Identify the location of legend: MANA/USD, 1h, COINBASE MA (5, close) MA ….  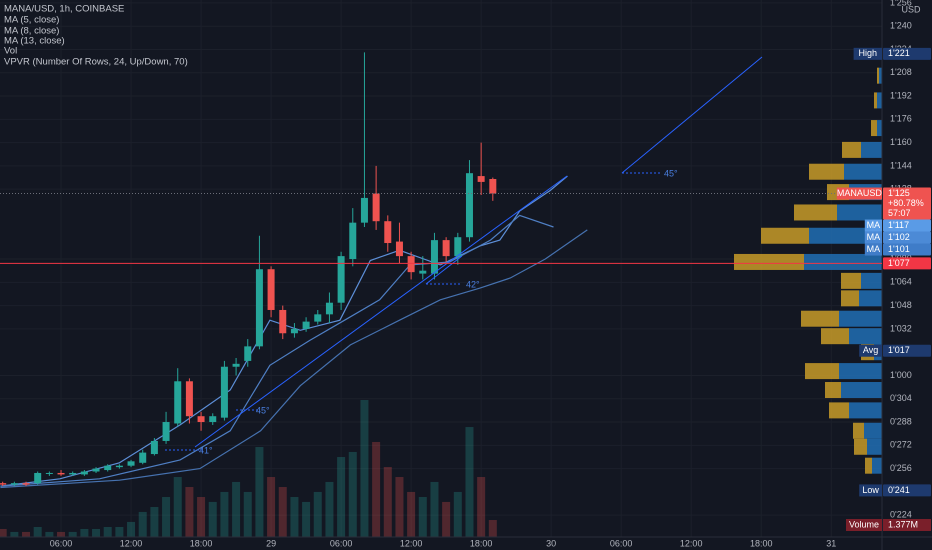
(96, 36).